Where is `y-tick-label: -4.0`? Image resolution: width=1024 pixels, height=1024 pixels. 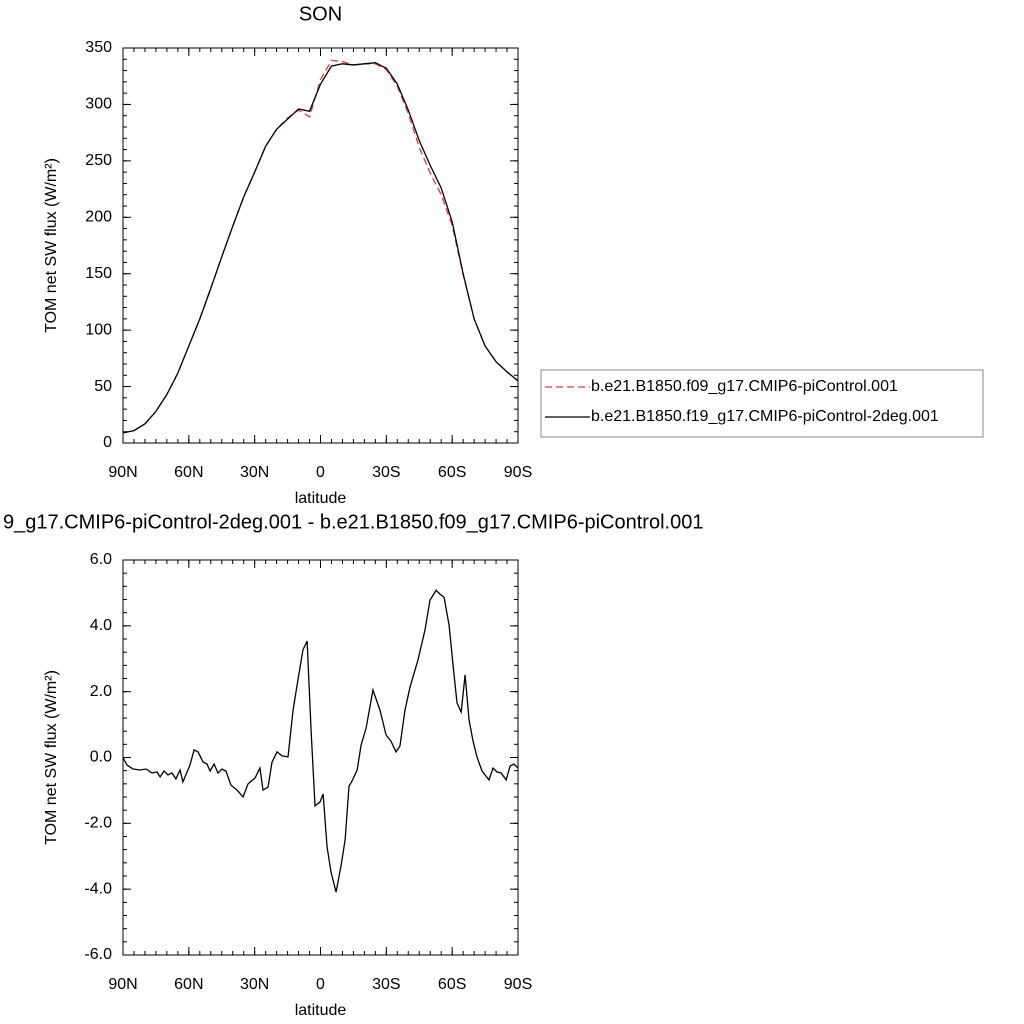
y-tick-label: -4.0 is located at coordinates (98, 888).